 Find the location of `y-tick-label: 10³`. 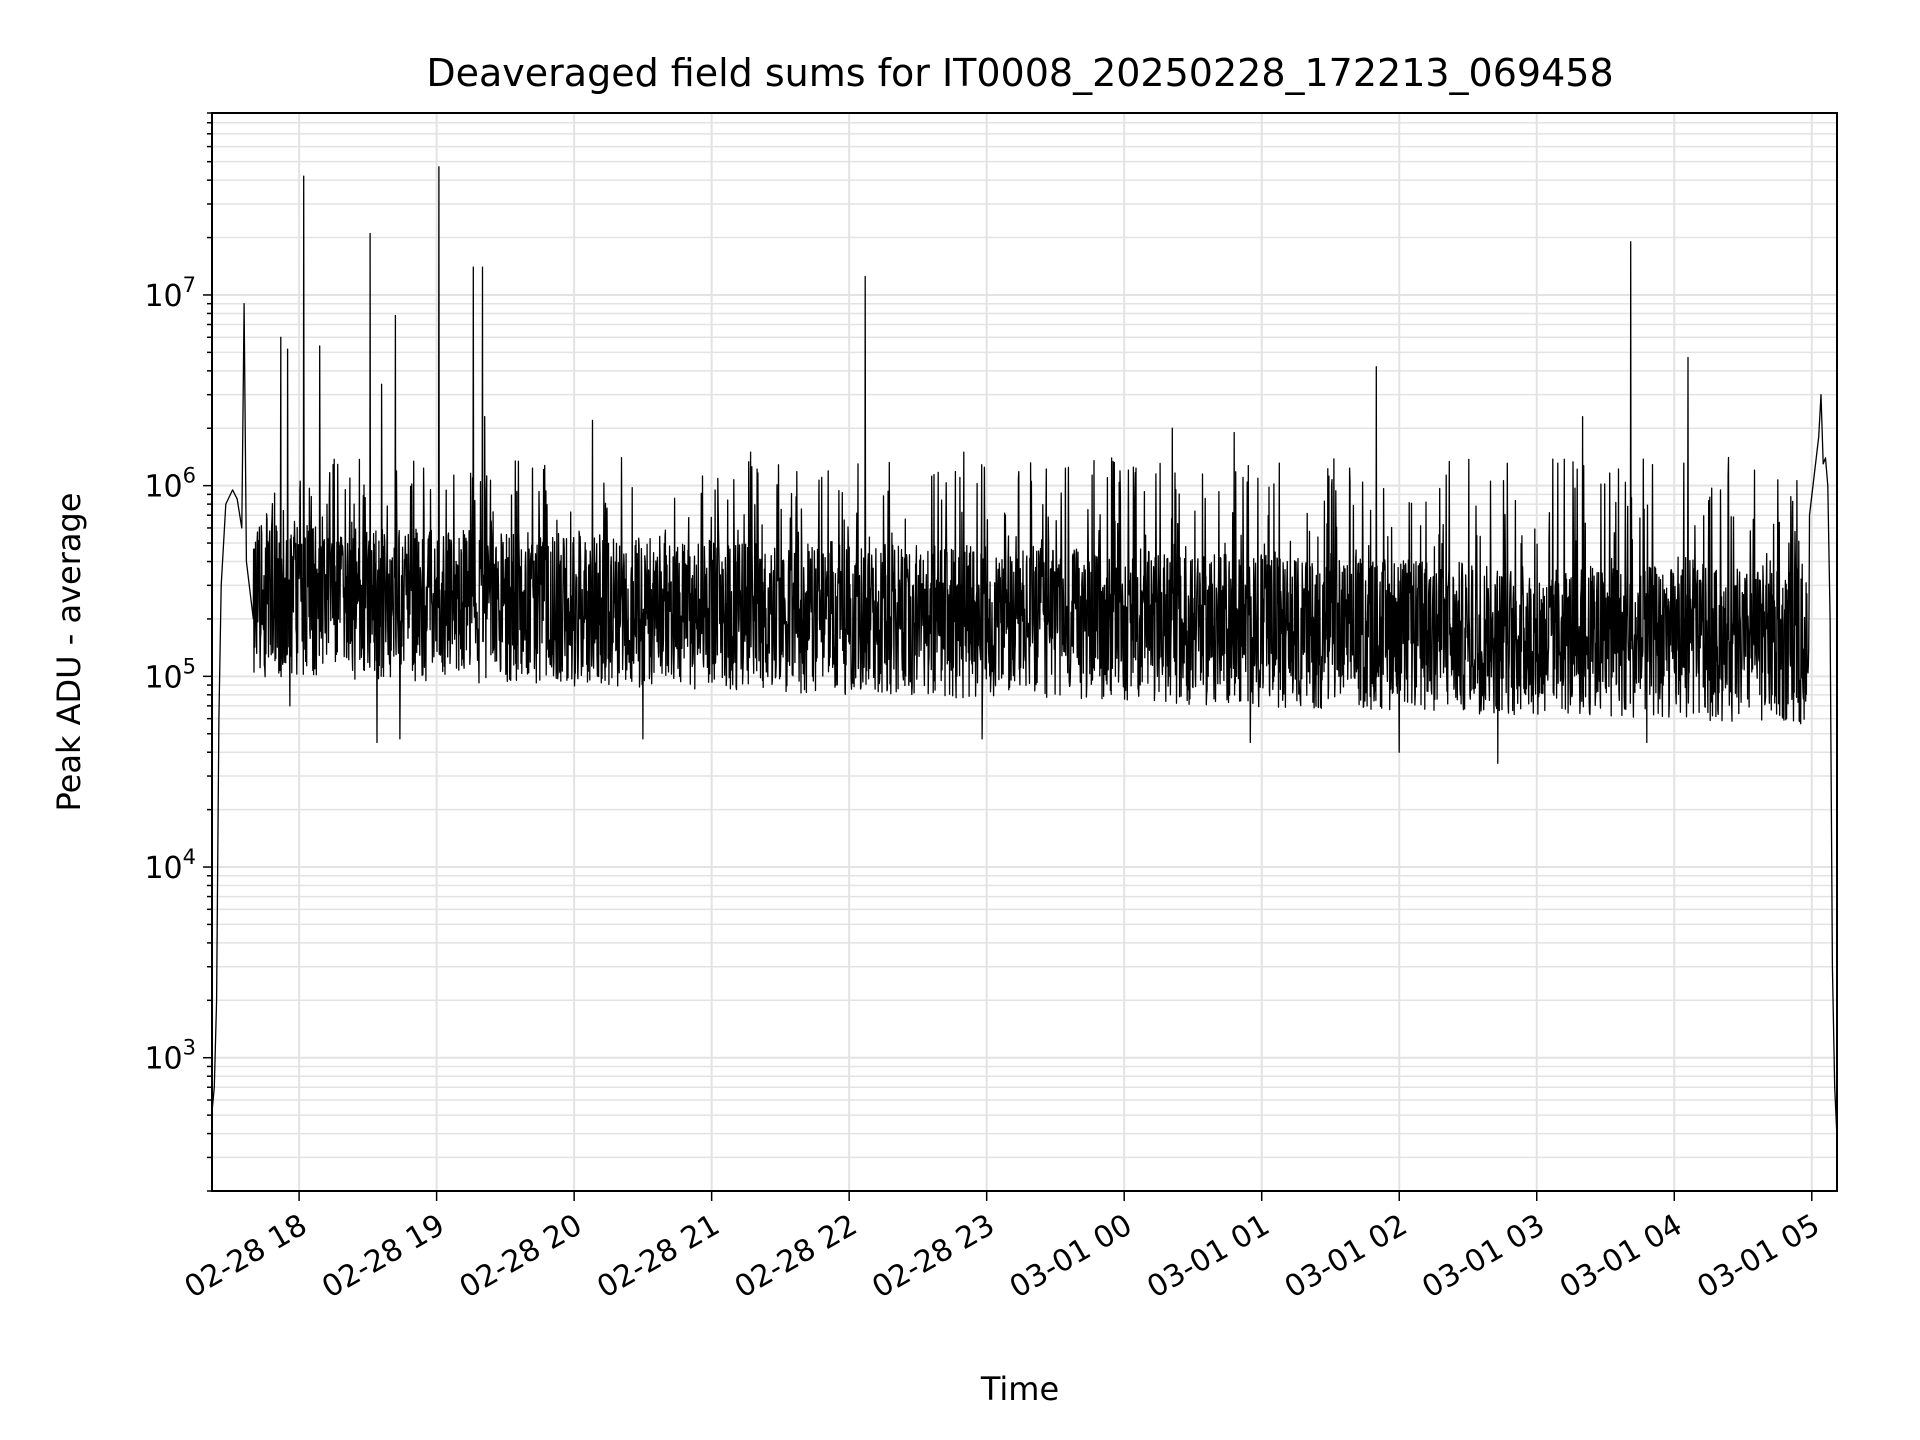

y-tick-label: 10³ is located at coordinates (170, 1056).